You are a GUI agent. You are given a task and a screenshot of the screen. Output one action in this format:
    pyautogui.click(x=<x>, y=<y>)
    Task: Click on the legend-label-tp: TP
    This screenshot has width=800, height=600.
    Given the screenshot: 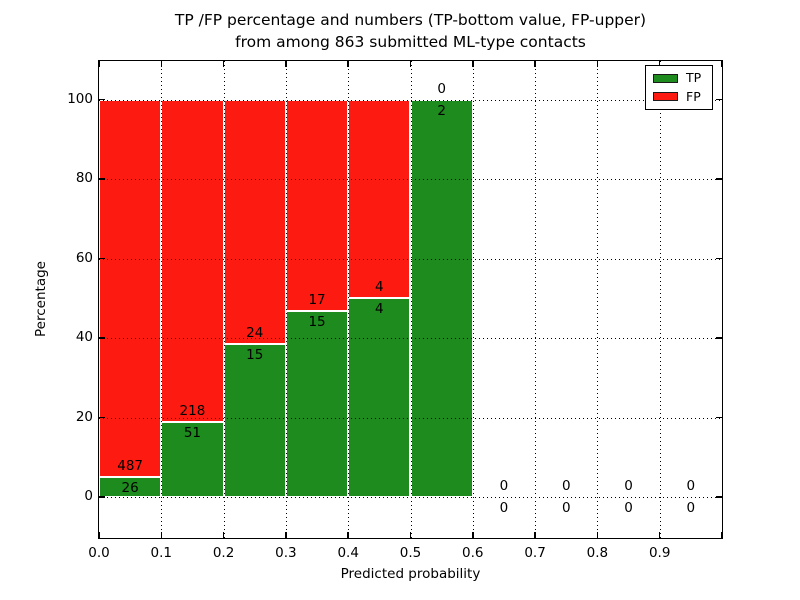 What is the action you would take?
    pyautogui.click(x=694, y=77)
    